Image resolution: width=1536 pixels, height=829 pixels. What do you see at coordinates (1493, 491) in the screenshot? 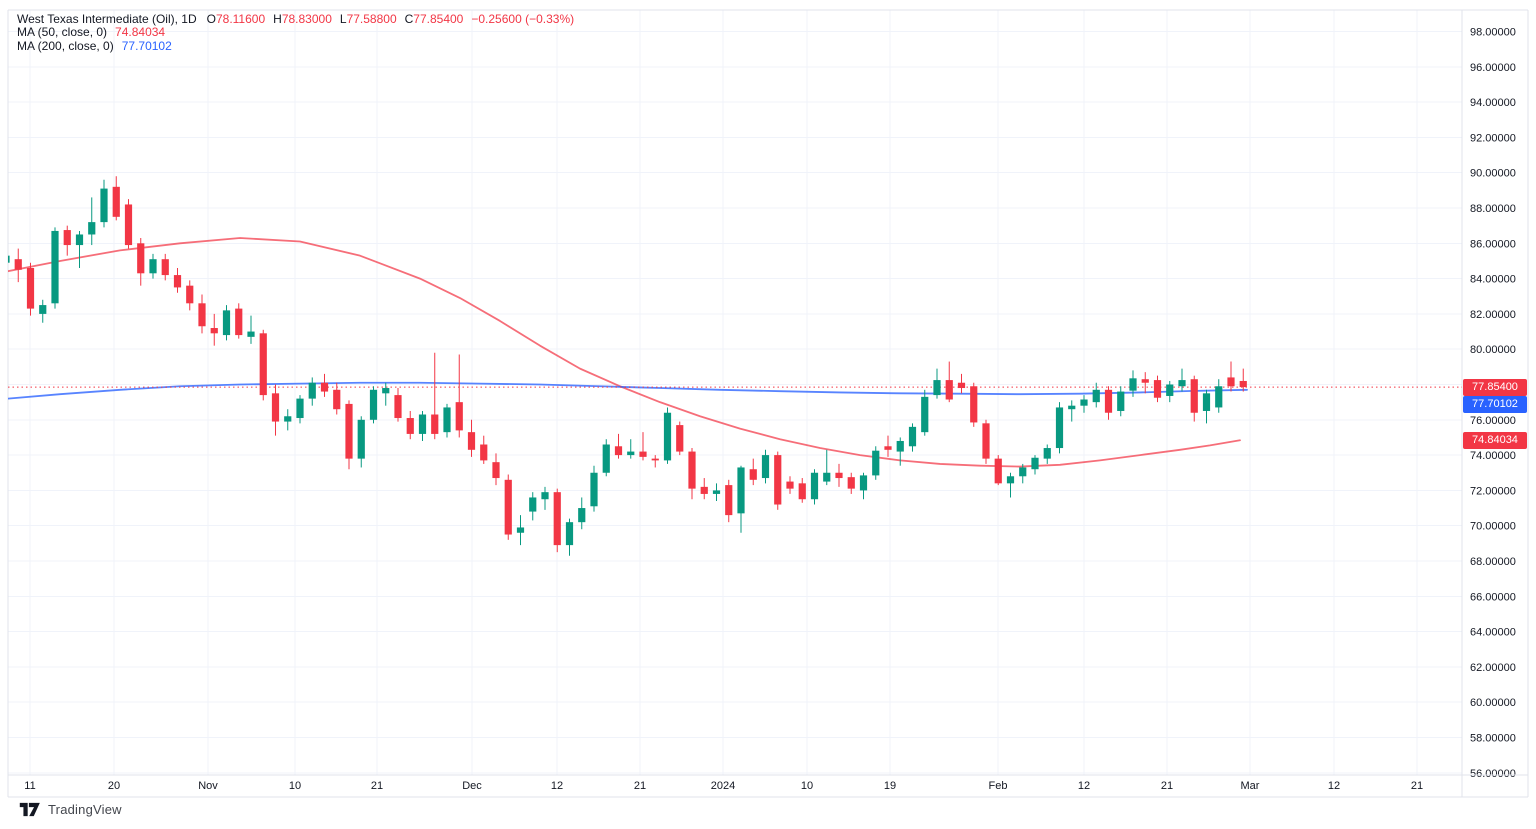
I see `price-axis-label: 72.00000` at bounding box center [1493, 491].